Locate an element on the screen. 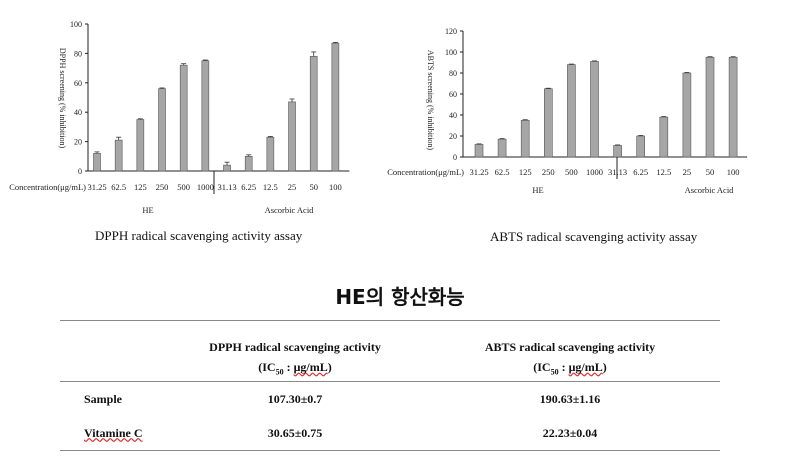 This screenshot has height=458, width=800. unit-abts: (IC50 : μg/mL) is located at coordinates (570, 368).